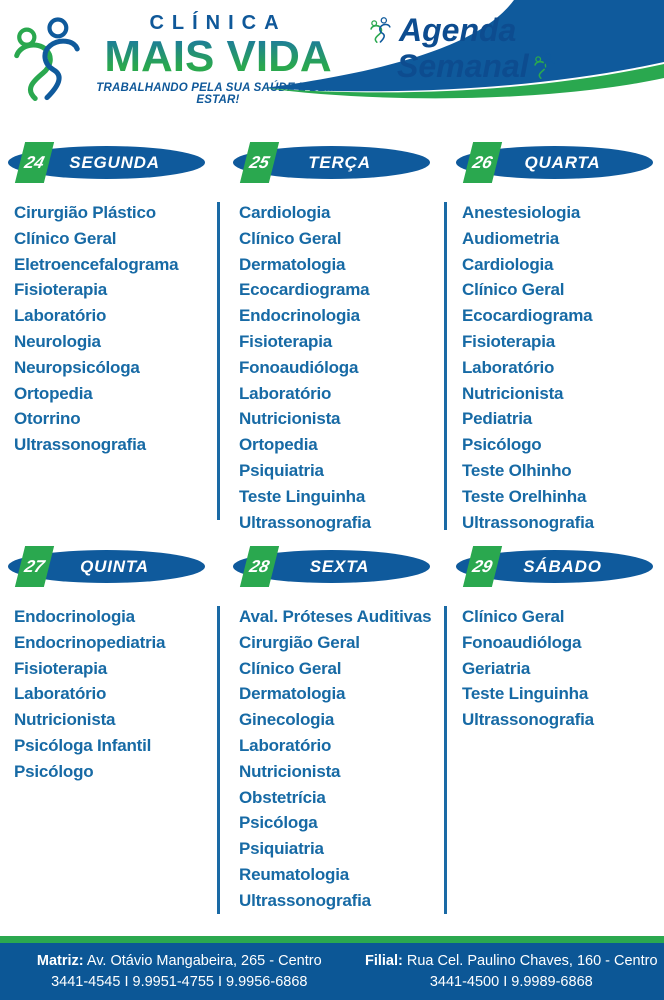 The width and height of the screenshot is (664, 1000). I want to click on day-name: QUARTA, so click(562, 162).